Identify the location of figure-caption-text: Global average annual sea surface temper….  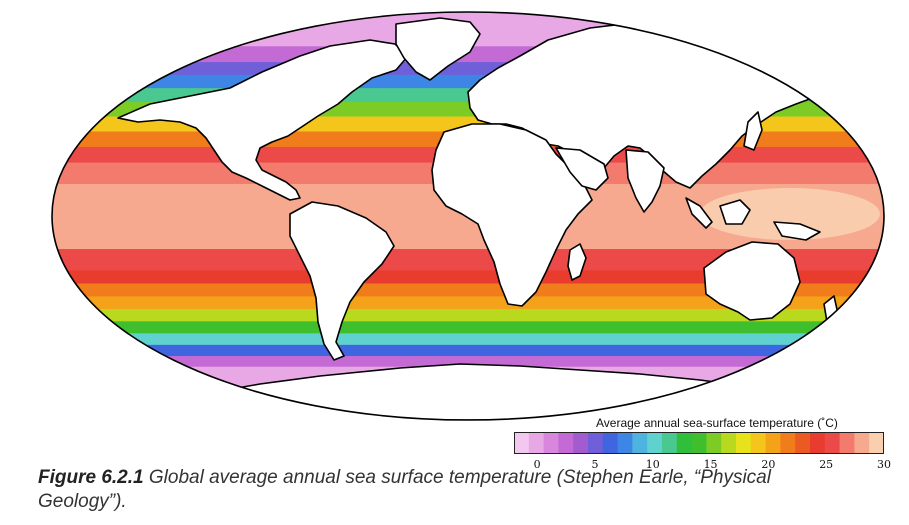
(404, 489).